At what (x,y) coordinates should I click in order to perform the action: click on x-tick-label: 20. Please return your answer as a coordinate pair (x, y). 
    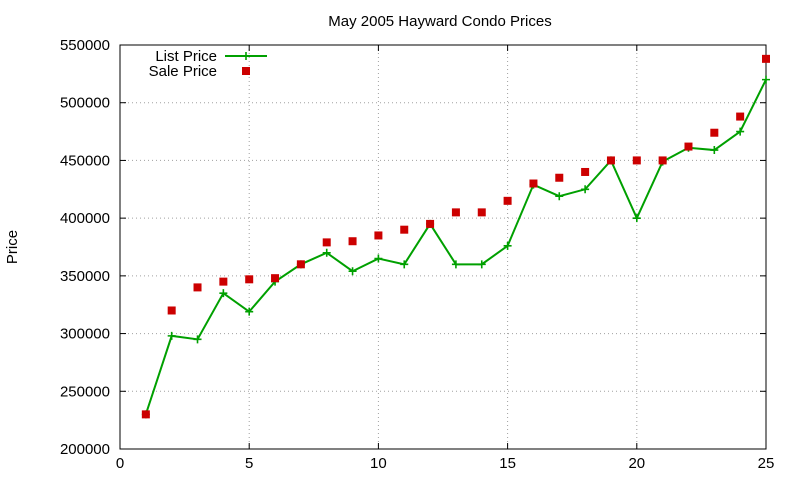
    Looking at the image, I should click on (636, 463).